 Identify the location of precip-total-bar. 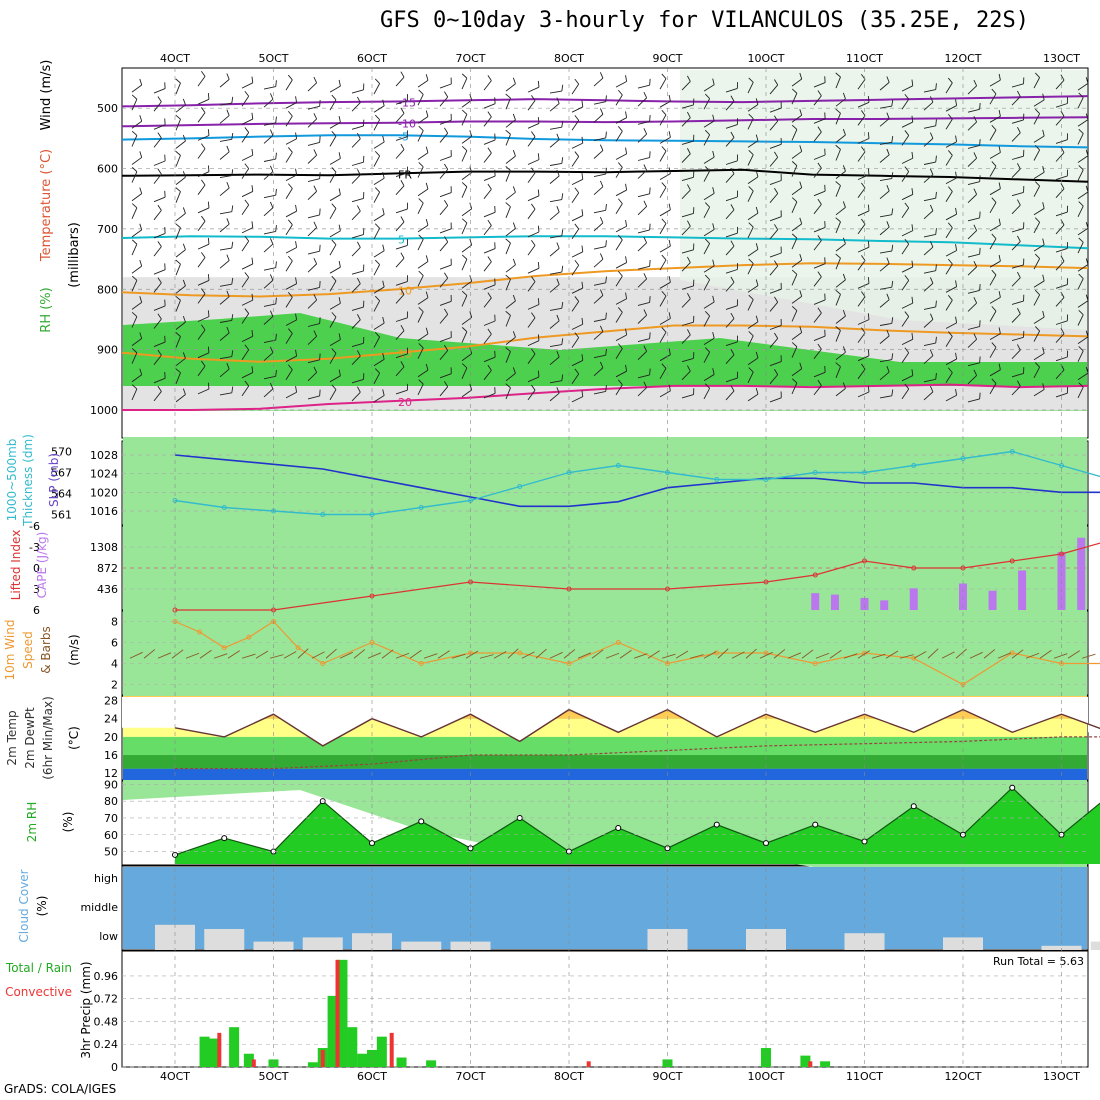
(805, 1061).